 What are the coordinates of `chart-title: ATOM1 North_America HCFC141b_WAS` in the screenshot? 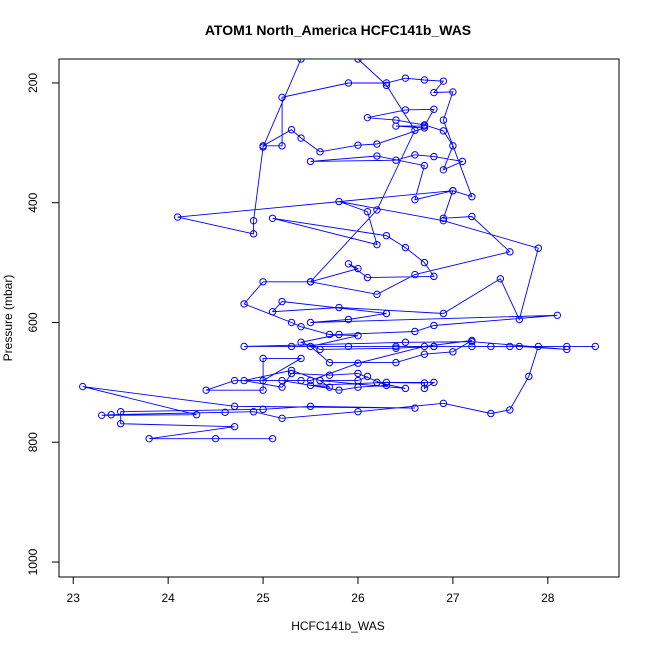 It's located at (338, 30).